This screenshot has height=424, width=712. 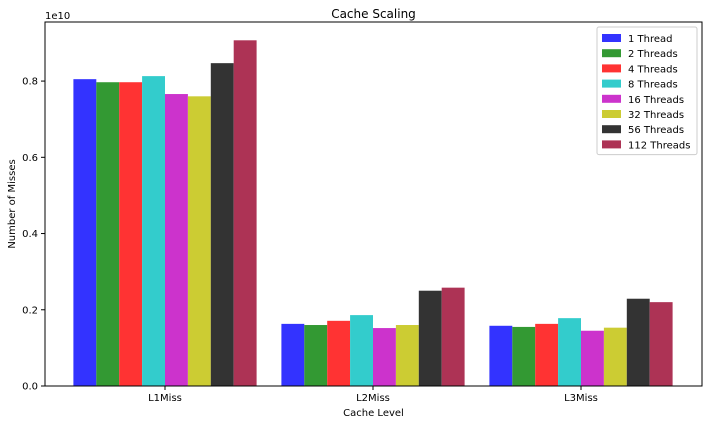 What do you see at coordinates (581, 398) in the screenshot?
I see `x-tick-label: L3Miss` at bounding box center [581, 398].